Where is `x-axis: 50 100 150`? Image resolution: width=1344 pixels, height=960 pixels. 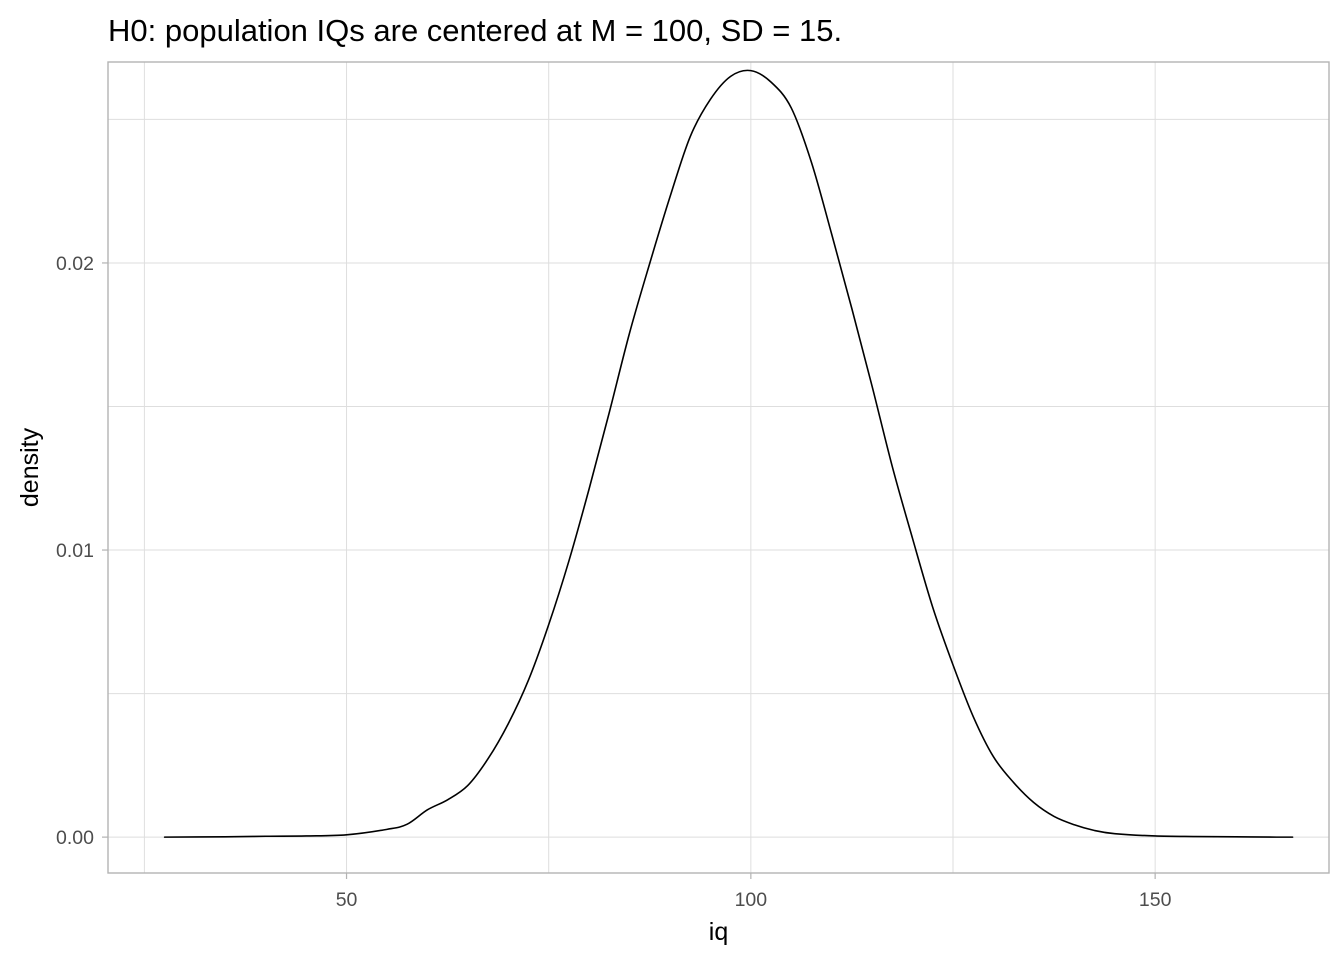
x-axis: 50 100 150 is located at coordinates (754, 892).